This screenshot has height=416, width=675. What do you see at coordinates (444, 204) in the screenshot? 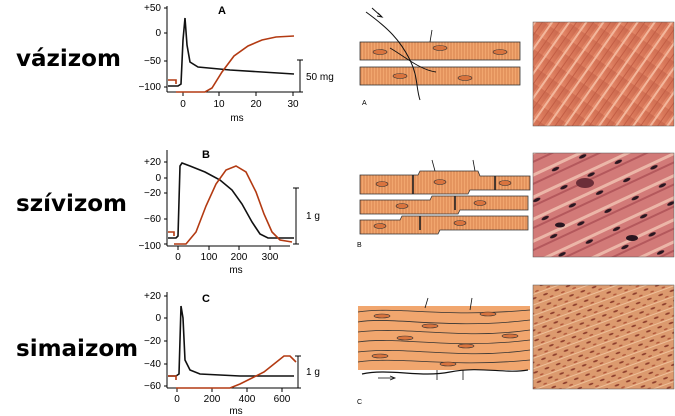
I see `cardiac-fibre-drawing: B` at bounding box center [444, 204].